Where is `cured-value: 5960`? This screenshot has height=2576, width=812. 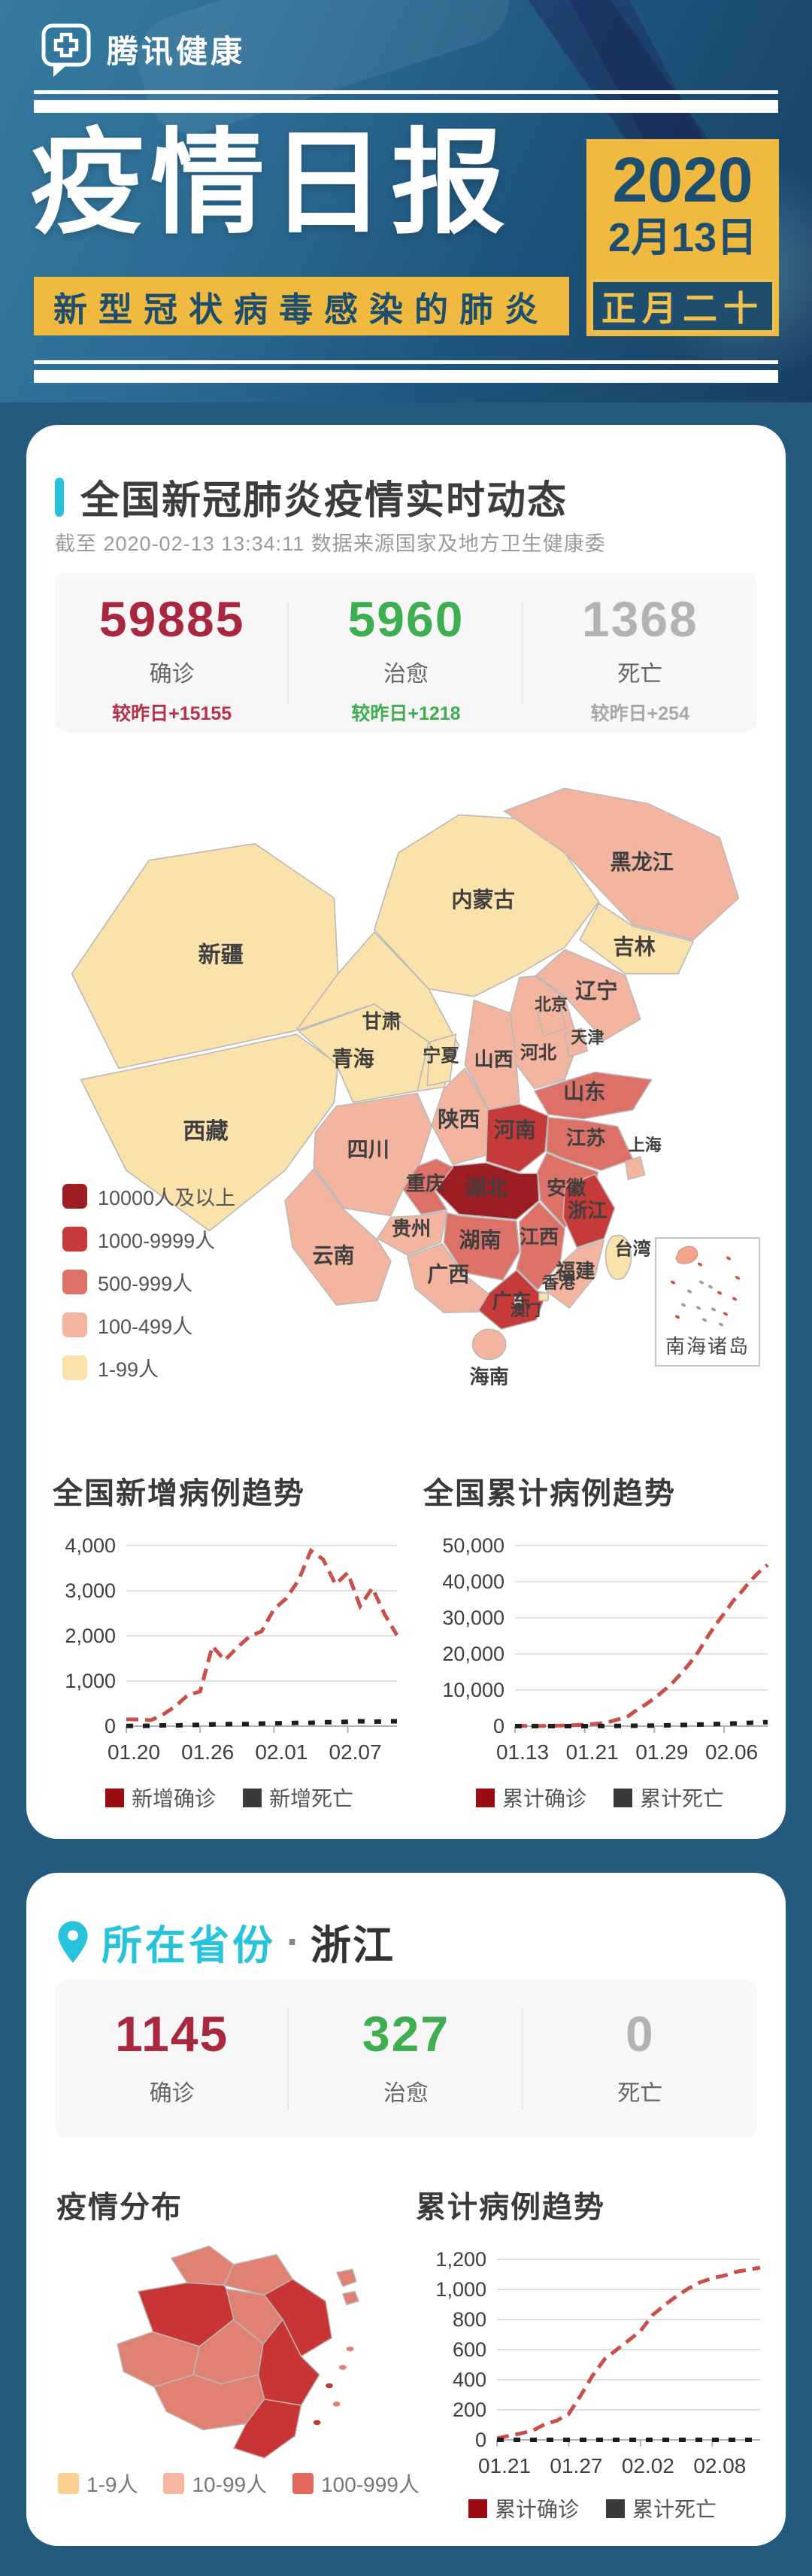
cured-value: 5960 is located at coordinates (406, 619).